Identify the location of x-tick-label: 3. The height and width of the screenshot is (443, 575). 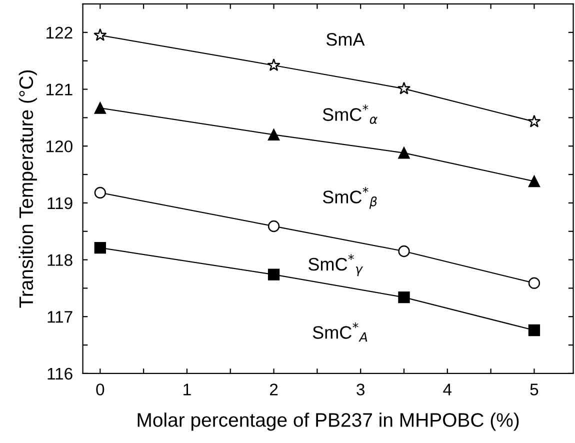
(360, 390).